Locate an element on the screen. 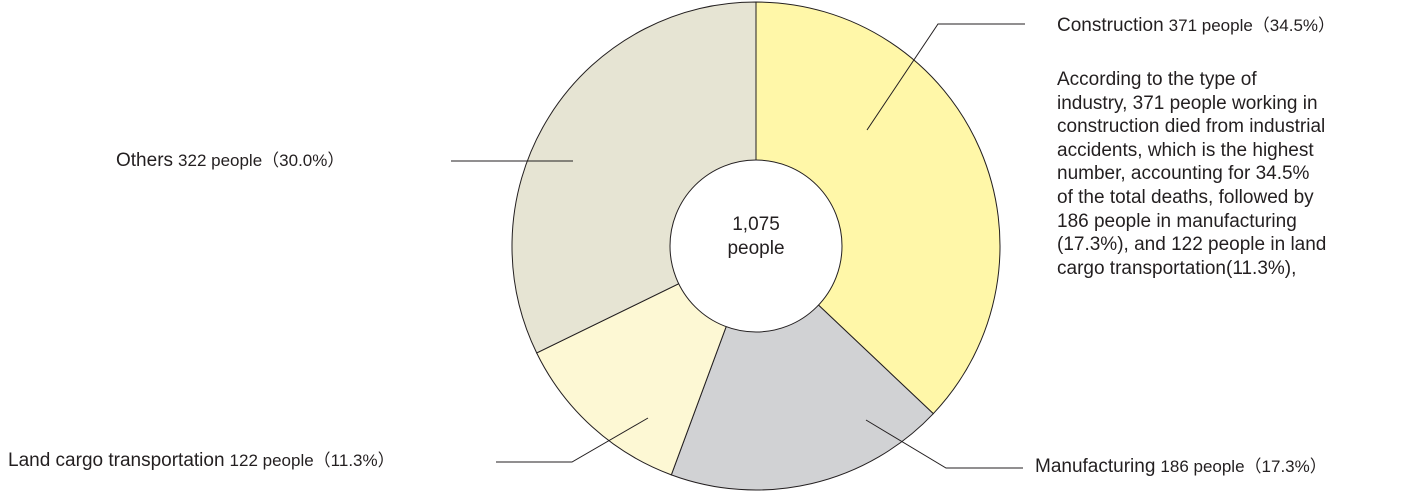  total-label: 1,075 people is located at coordinates (756, 236).